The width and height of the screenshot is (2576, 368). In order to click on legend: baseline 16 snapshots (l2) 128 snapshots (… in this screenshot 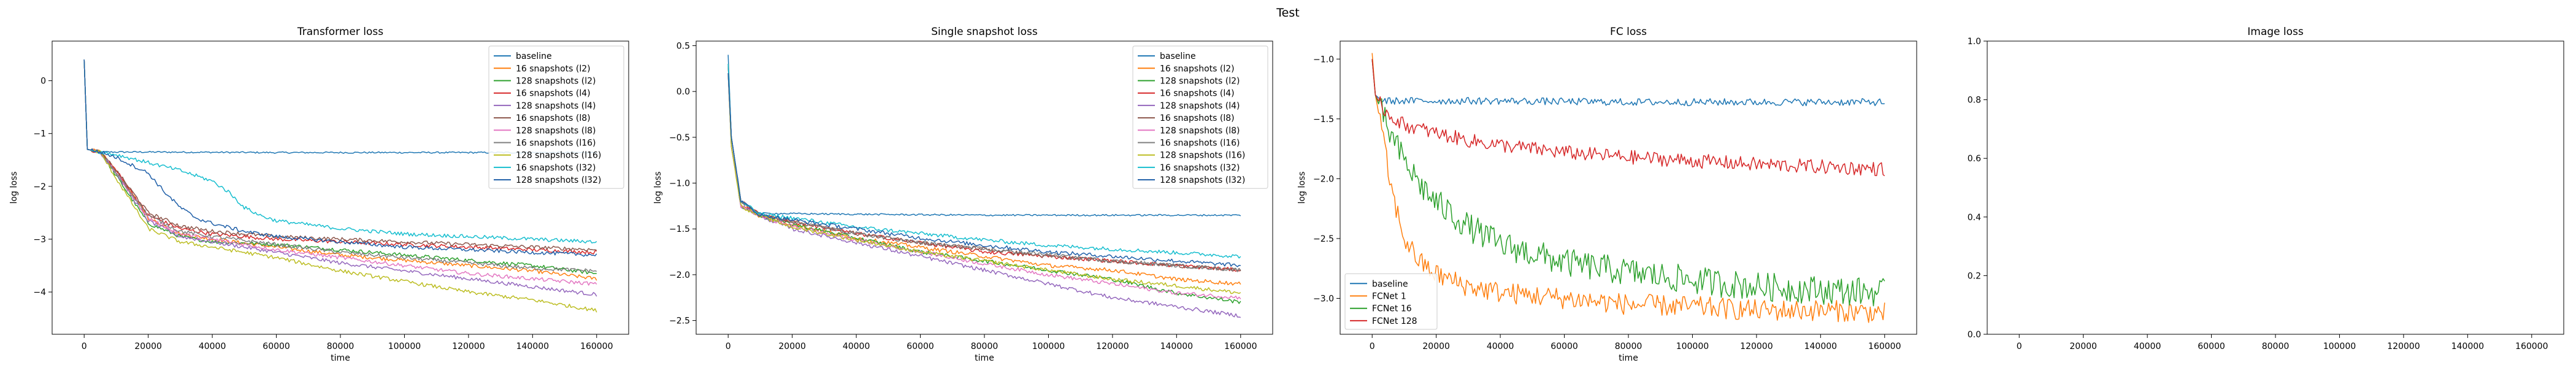, I will do `click(556, 117)`.